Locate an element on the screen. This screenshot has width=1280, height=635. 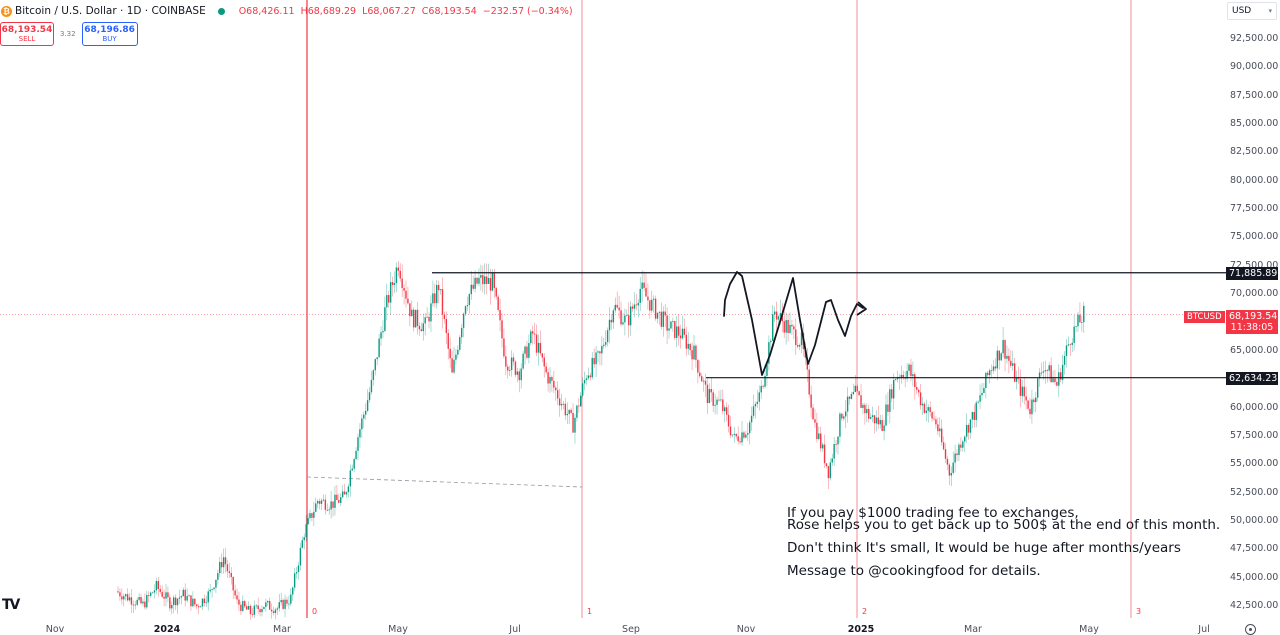
buy-button: 68,196.86 BUY is located at coordinates (109, 34).